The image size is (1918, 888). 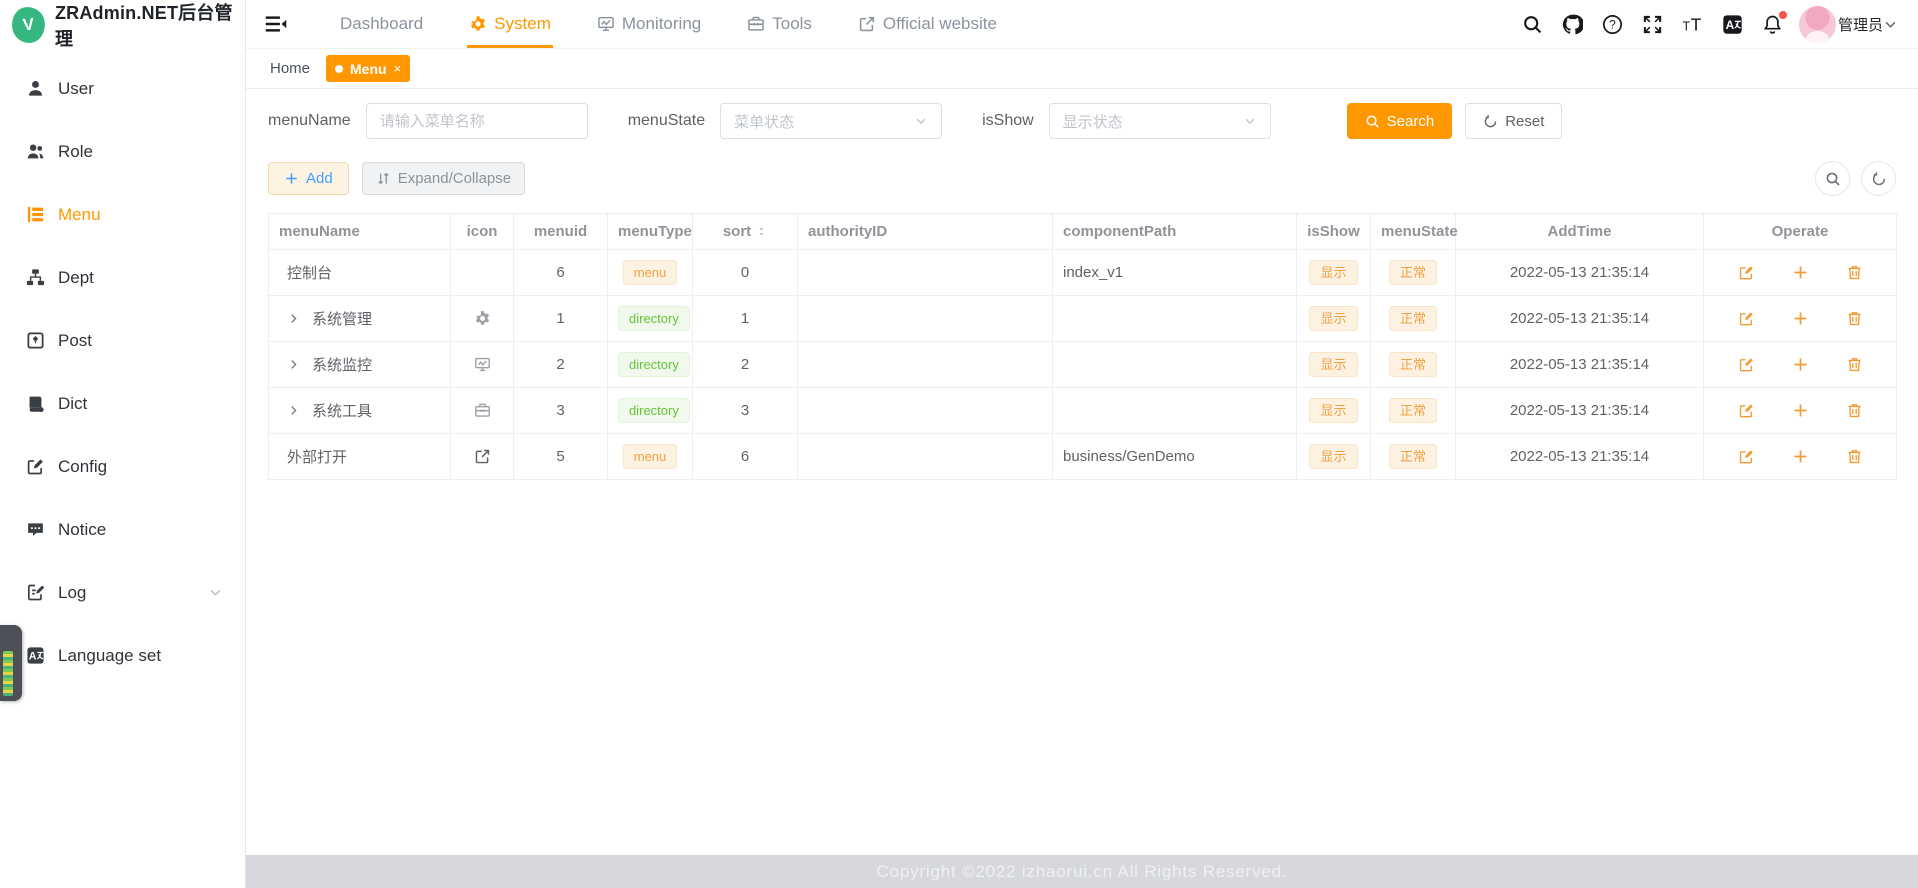 What do you see at coordinates (831, 121) in the screenshot?
I see `menu-state-select: 菜单状态` at bounding box center [831, 121].